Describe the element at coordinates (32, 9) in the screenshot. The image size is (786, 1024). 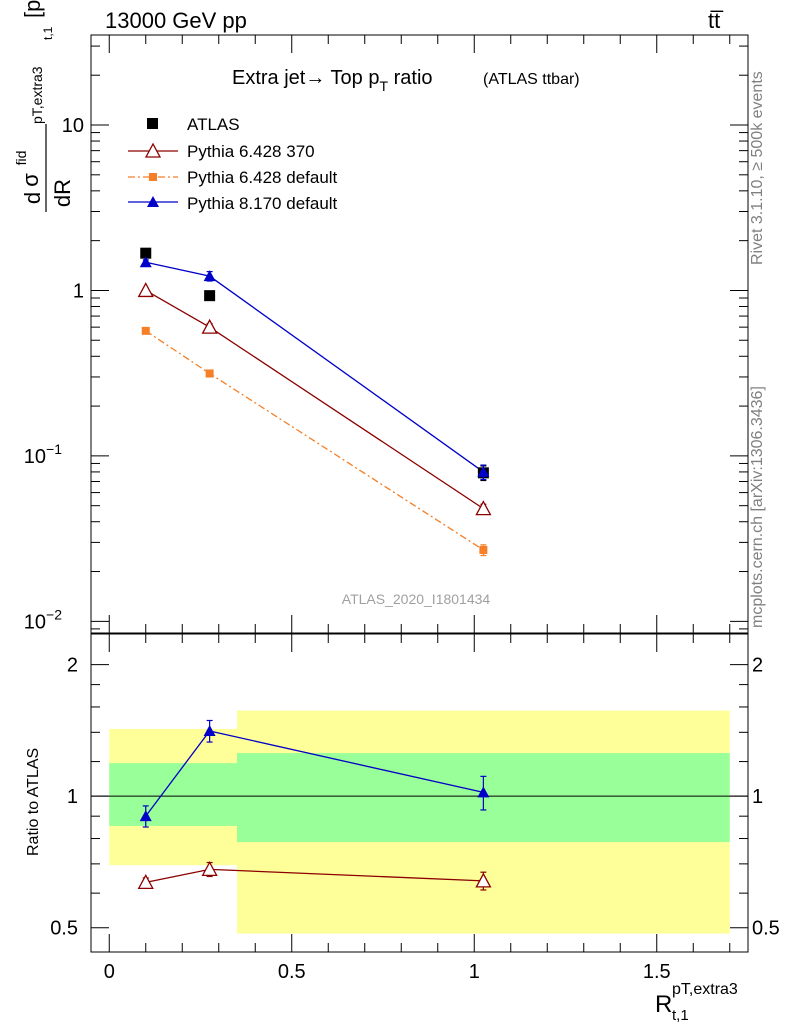
I see `y-label-unit: [pb]` at that location.